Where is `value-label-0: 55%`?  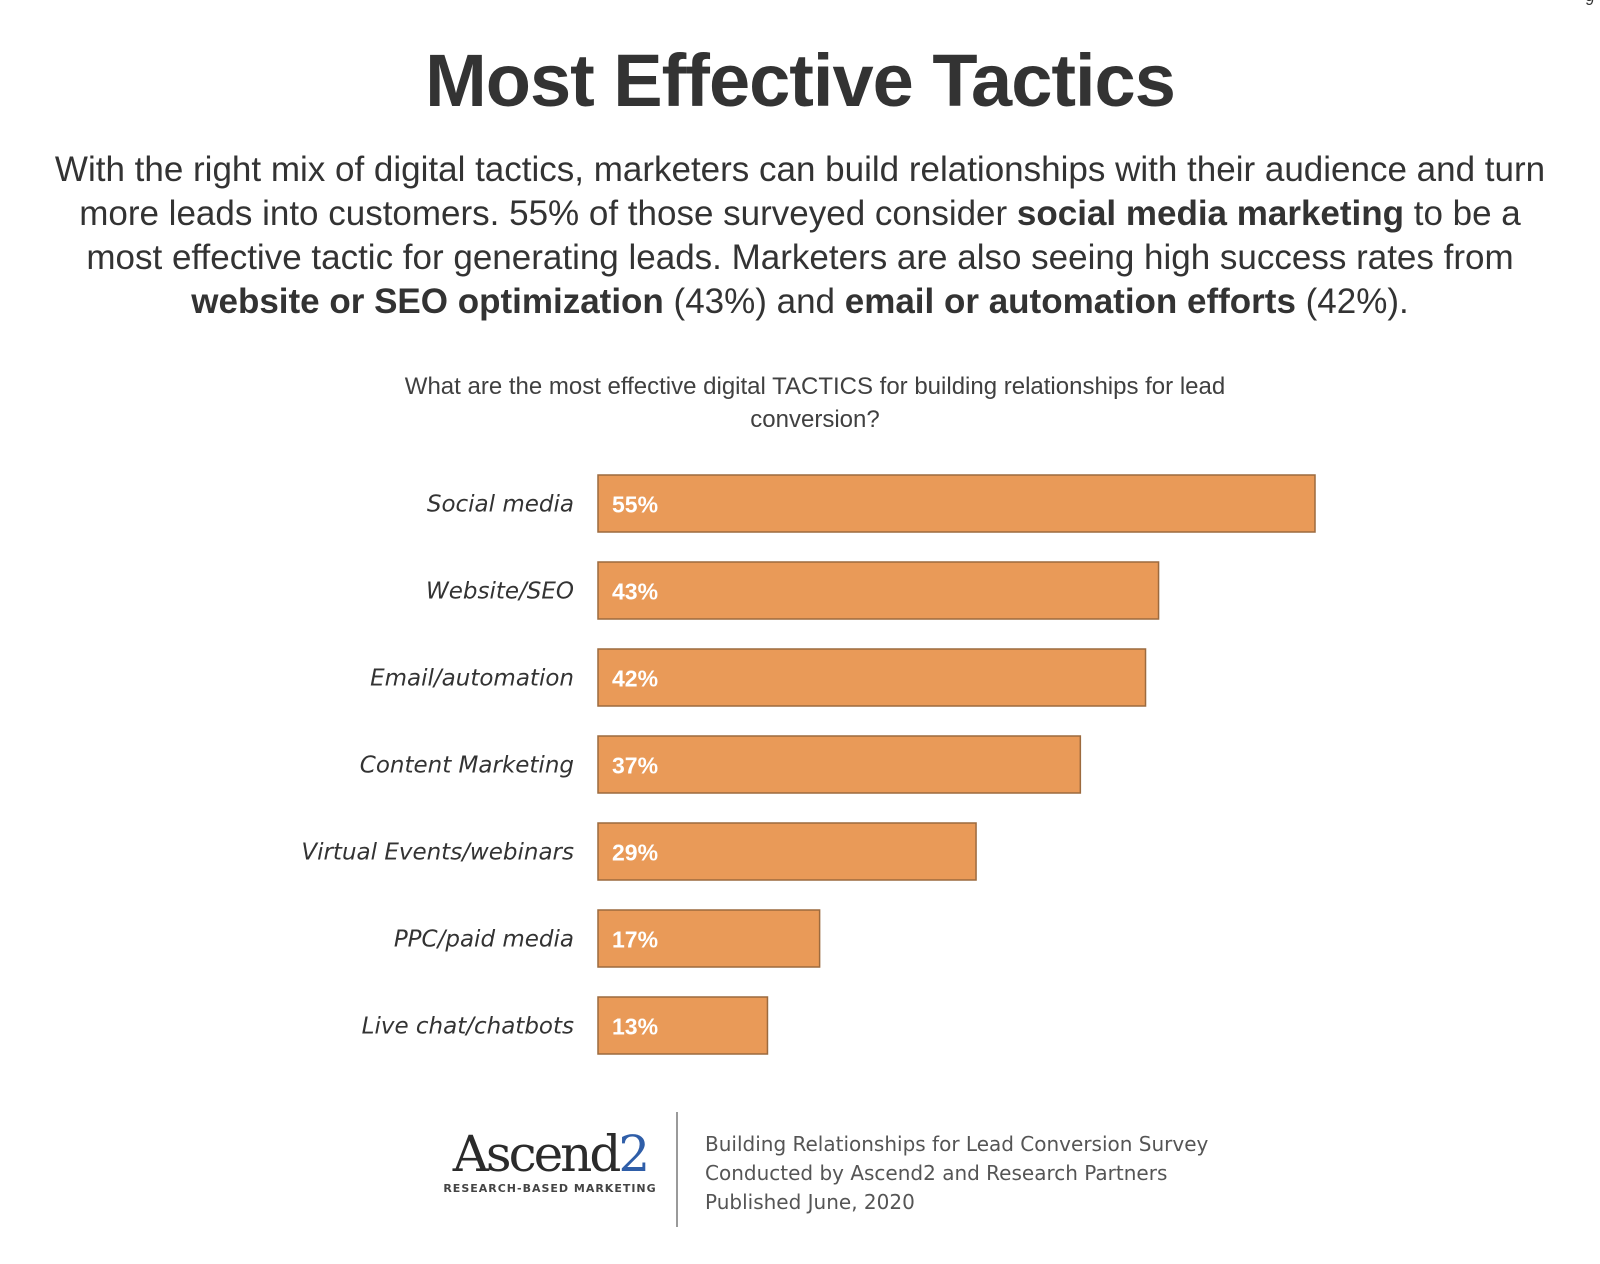 value-label-0: 55% is located at coordinates (635, 505).